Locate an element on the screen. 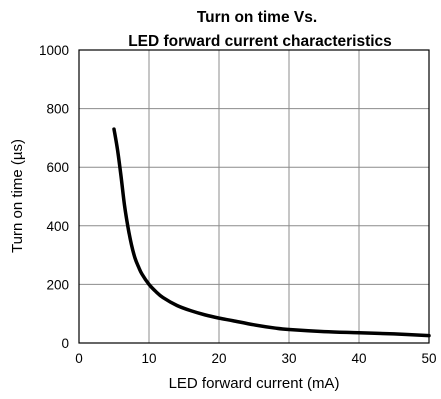 The width and height of the screenshot is (441, 399). y-tick-label: 1000 is located at coordinates (54, 50).